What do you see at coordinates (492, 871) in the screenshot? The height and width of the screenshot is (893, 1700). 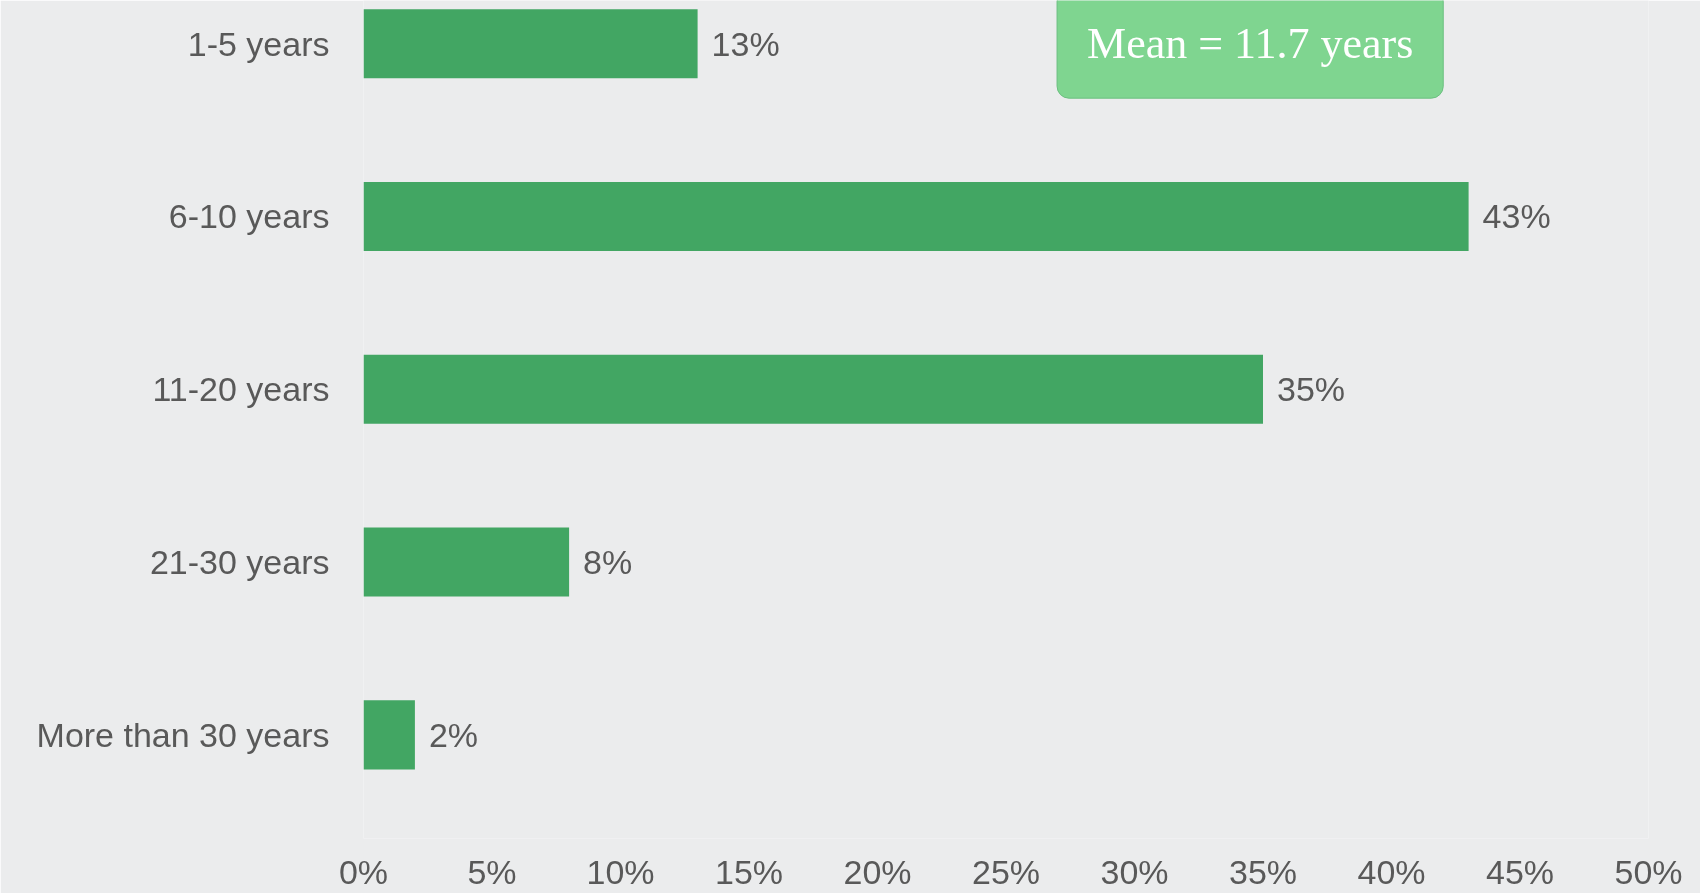 I see `x-tick-label: 5%` at bounding box center [492, 871].